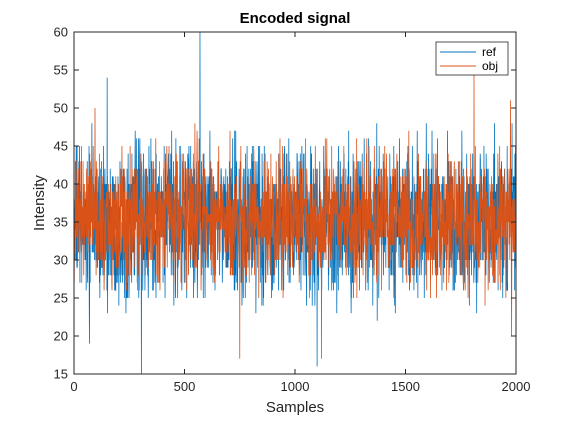  Describe the element at coordinates (61, 260) in the screenshot. I see `y-tick-label: 30` at that location.